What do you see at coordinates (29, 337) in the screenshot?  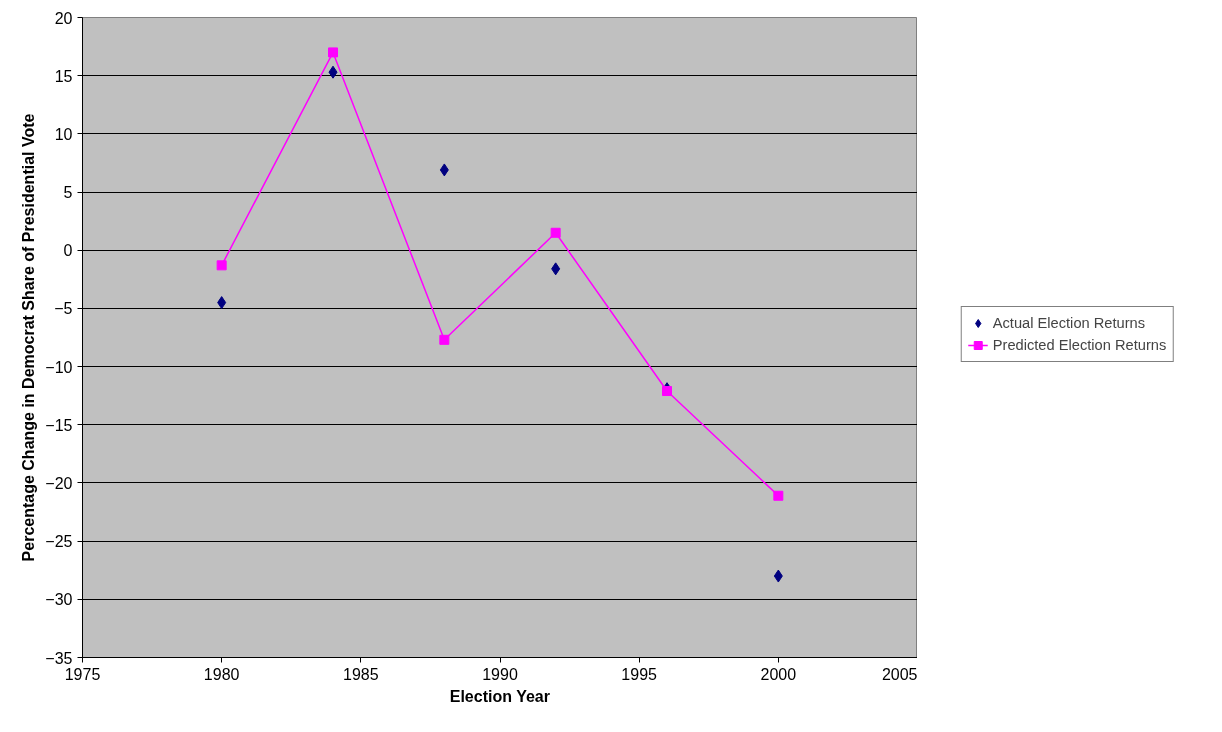 I see `y-axis-title: Percentage Change in Democrat Share of Presidential Vote` at bounding box center [29, 337].